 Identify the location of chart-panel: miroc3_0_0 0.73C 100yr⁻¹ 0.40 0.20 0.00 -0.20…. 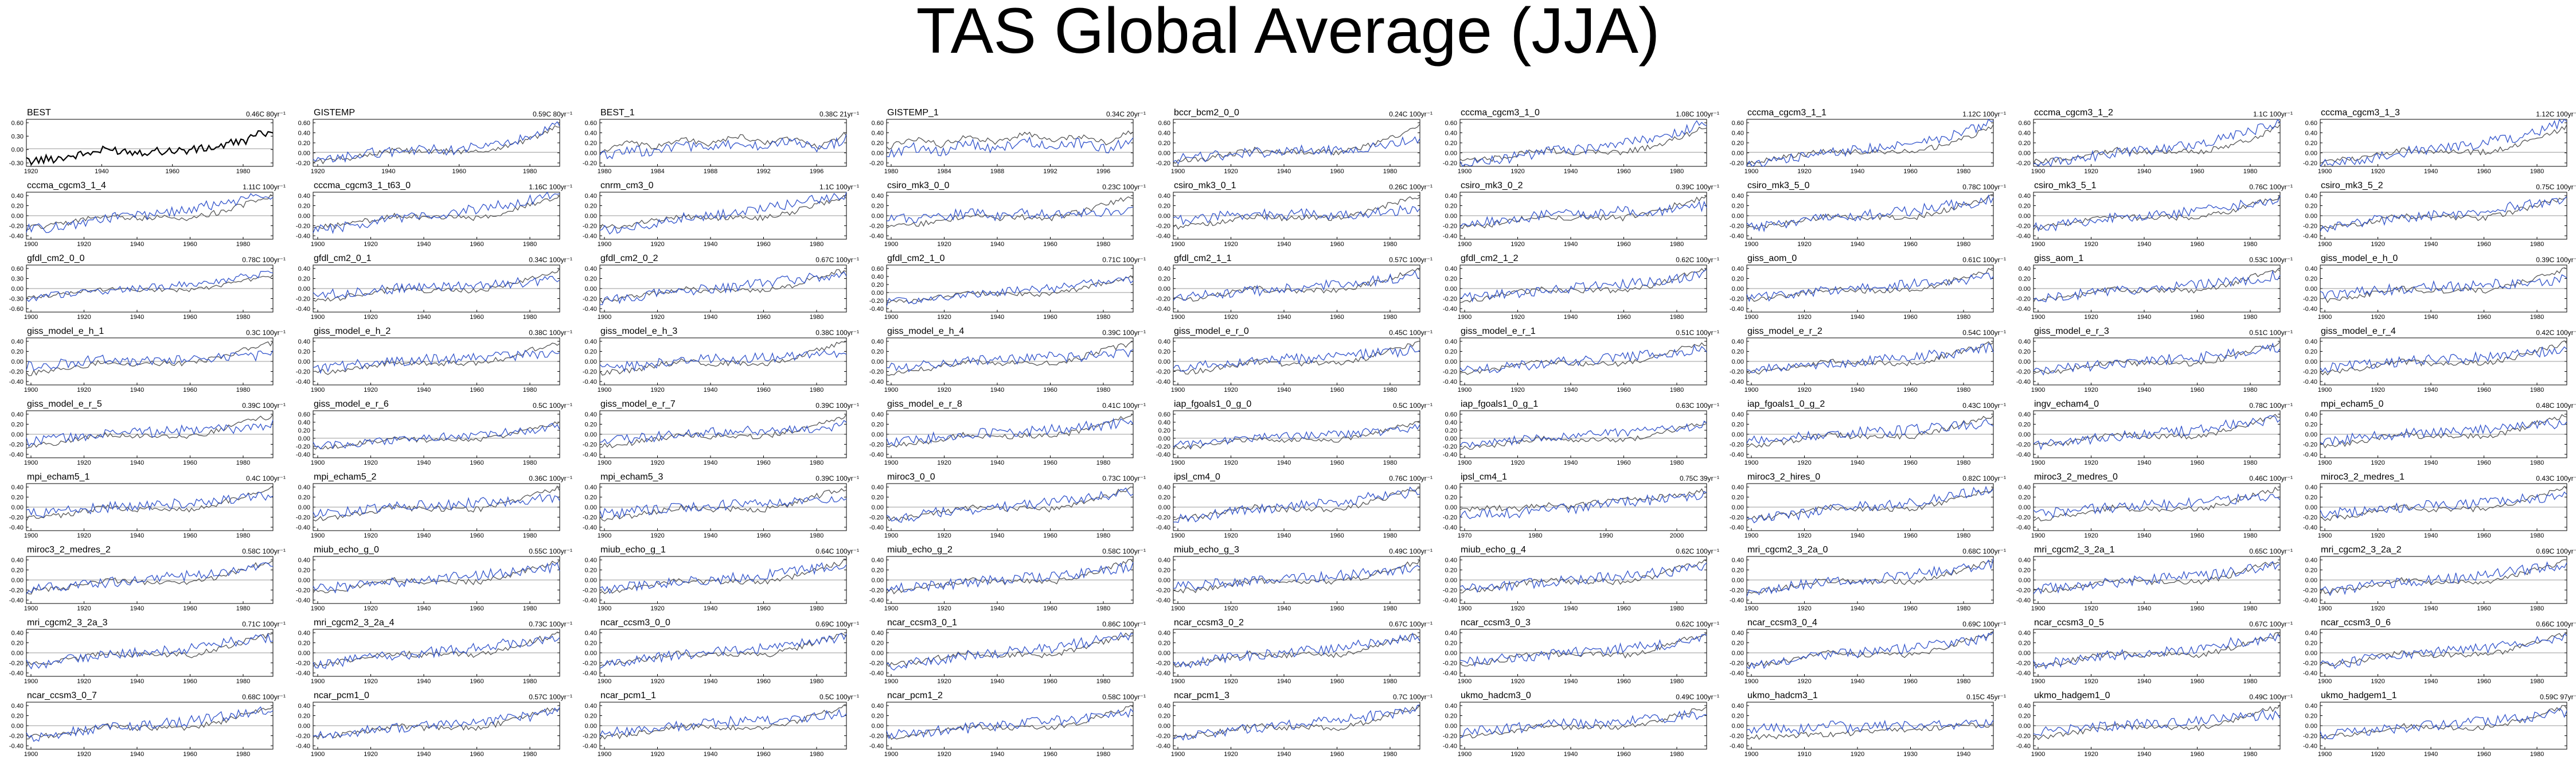
(1012, 506).